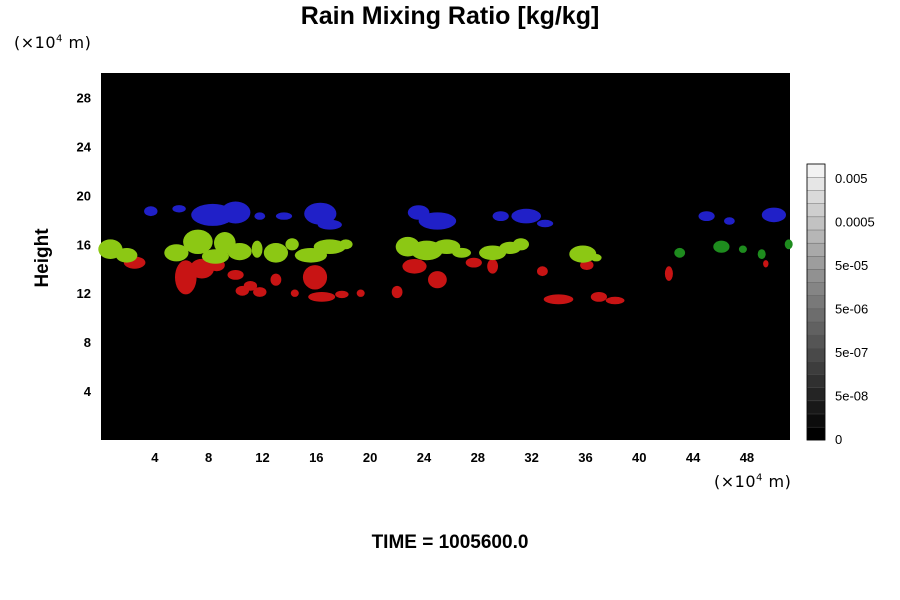  Describe the element at coordinates (88, 391) in the screenshot. I see `y-tick-label: 4` at that location.